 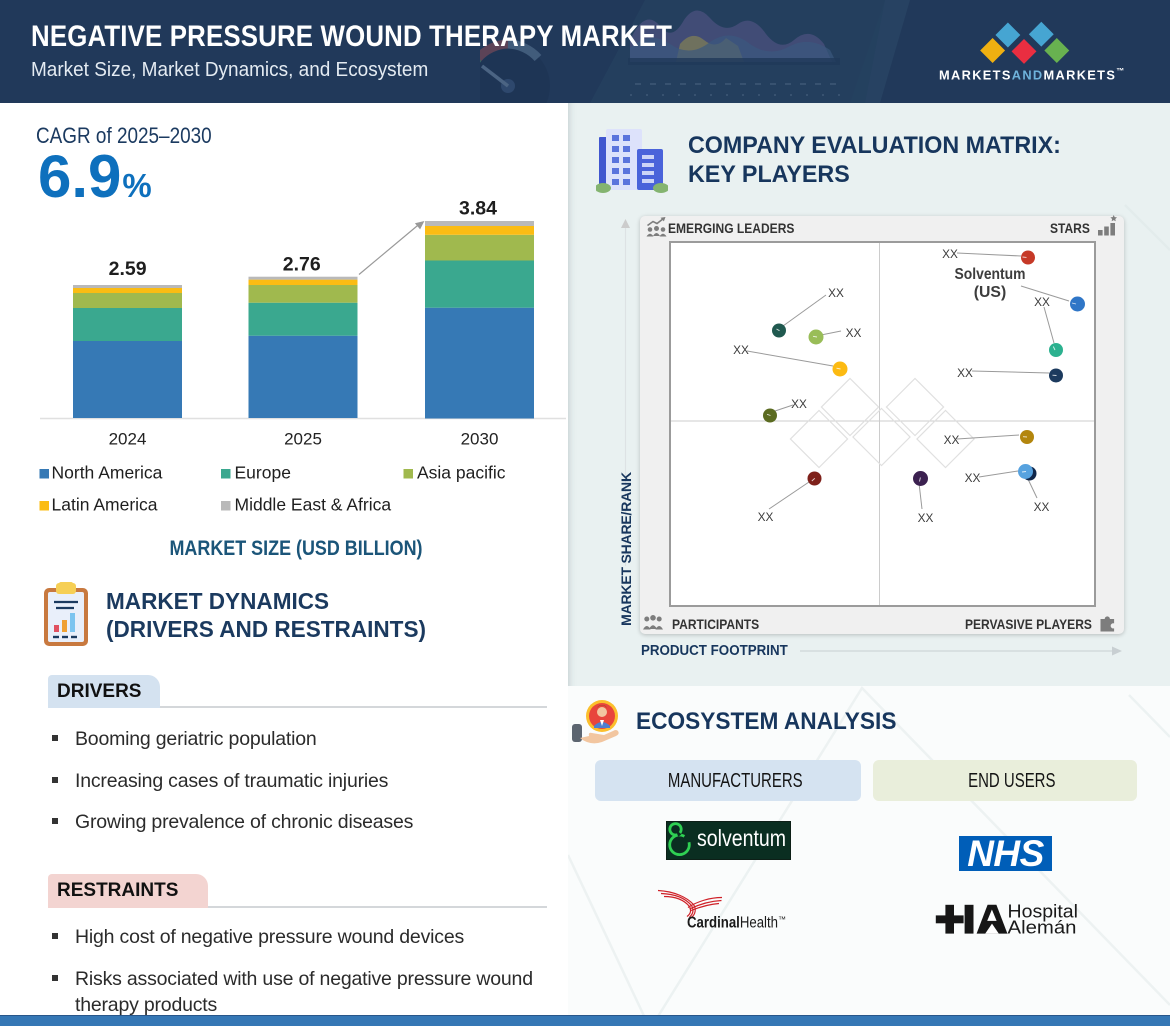 I want to click on svg-text: 2.76, so click(x=302, y=265).